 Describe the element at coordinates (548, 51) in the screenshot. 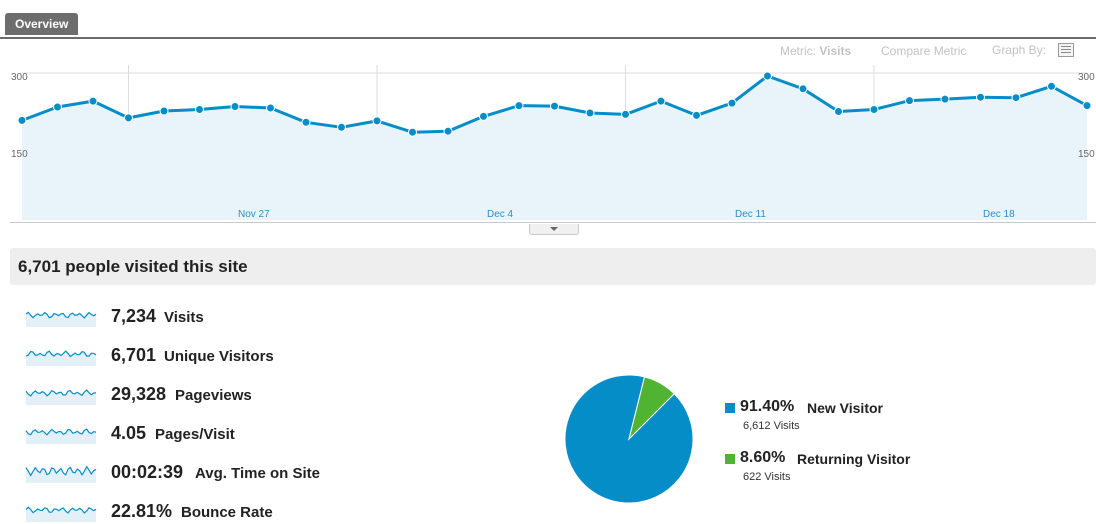

I see `graph-controls: Metric: Visits Compare Metric Graph By:` at that location.